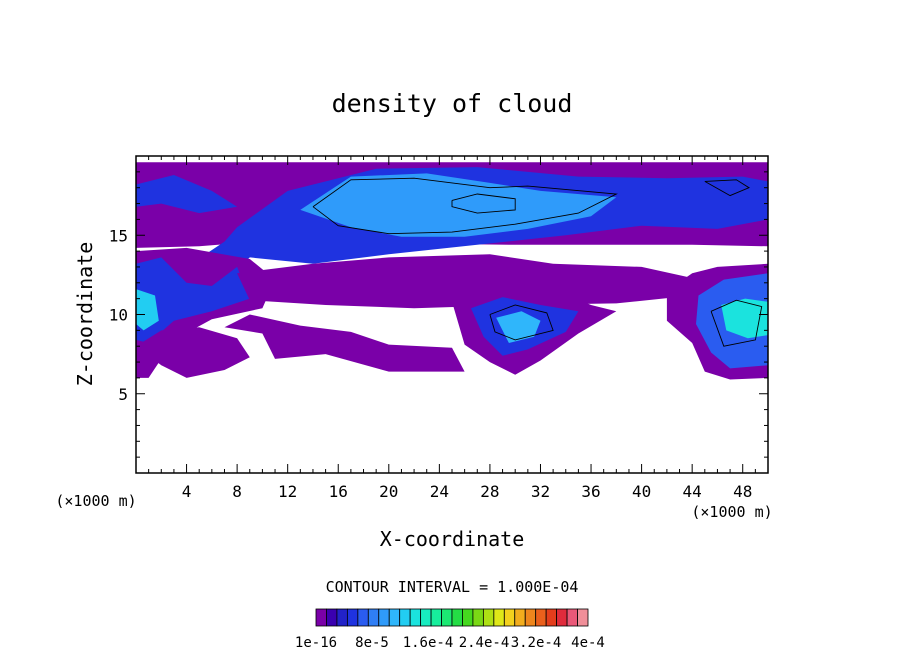 This screenshot has height=654, width=904. I want to click on contour-cell-a-contour, so click(521, 322).